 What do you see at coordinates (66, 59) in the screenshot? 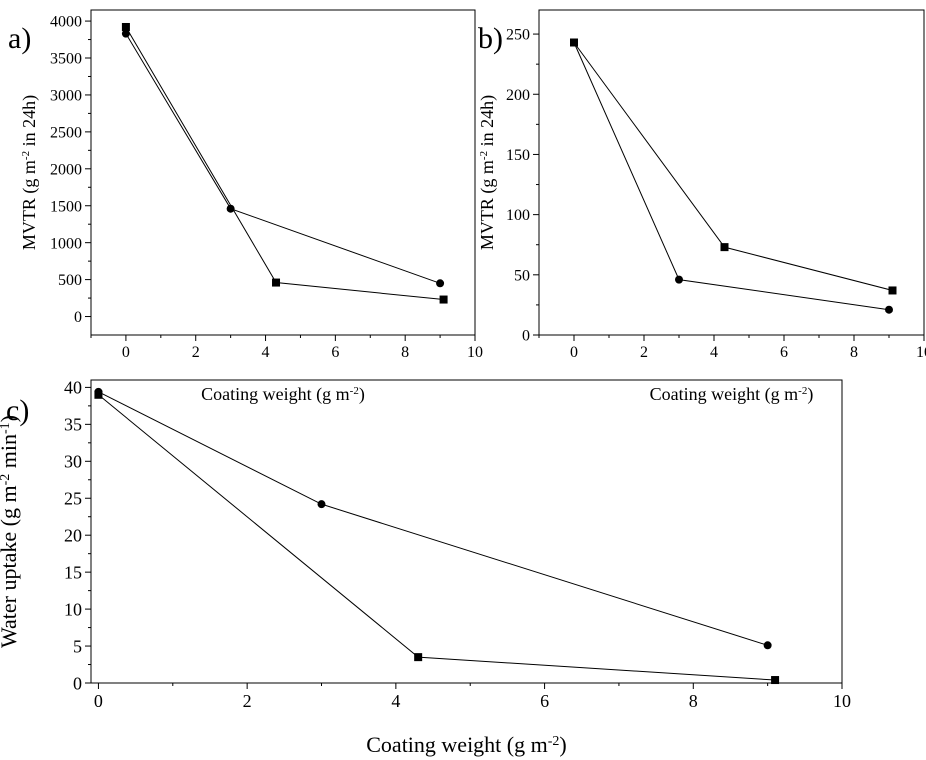
I see `y-tick-label: 3500` at bounding box center [66, 59].